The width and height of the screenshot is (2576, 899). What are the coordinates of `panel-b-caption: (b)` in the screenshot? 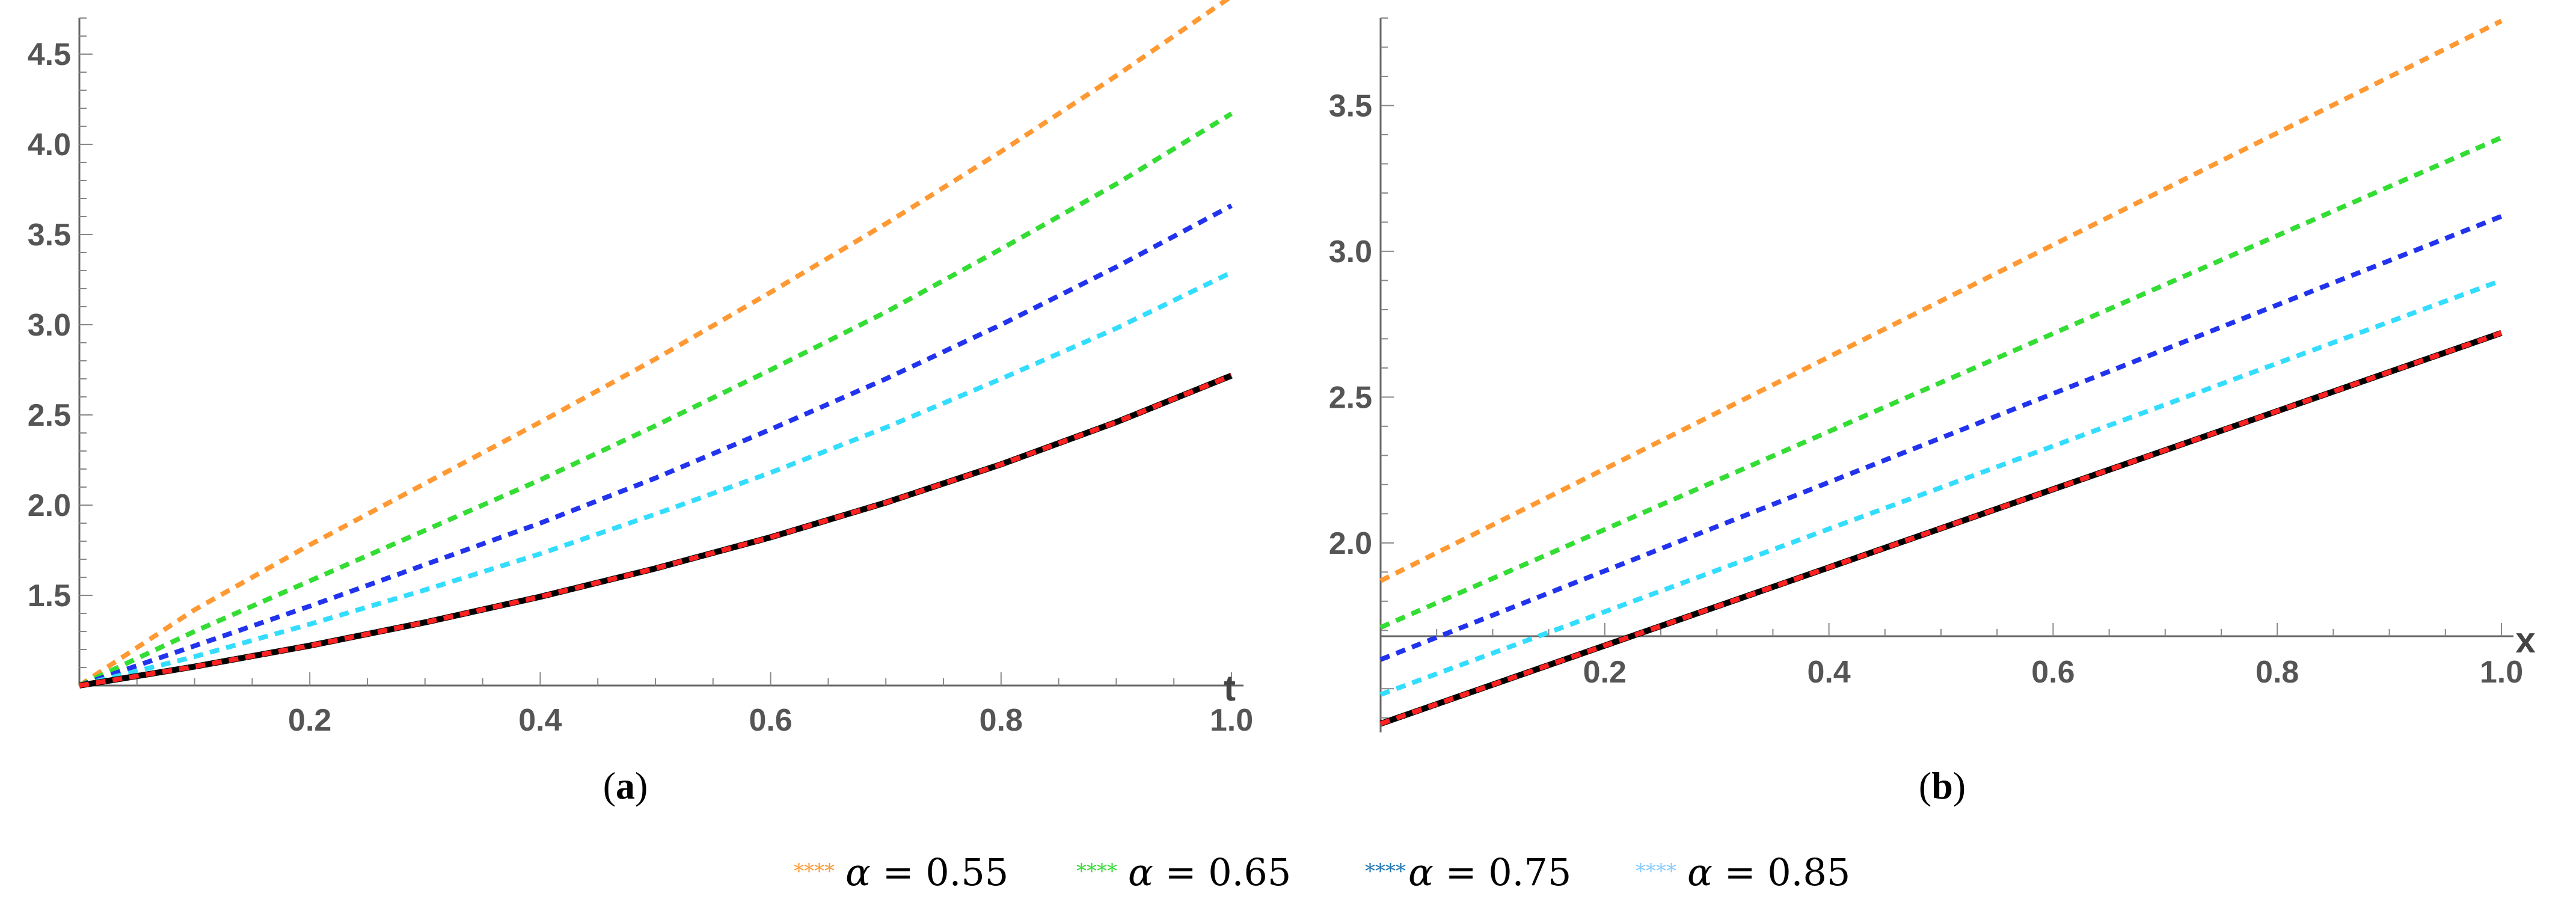 It's located at (1943, 786).